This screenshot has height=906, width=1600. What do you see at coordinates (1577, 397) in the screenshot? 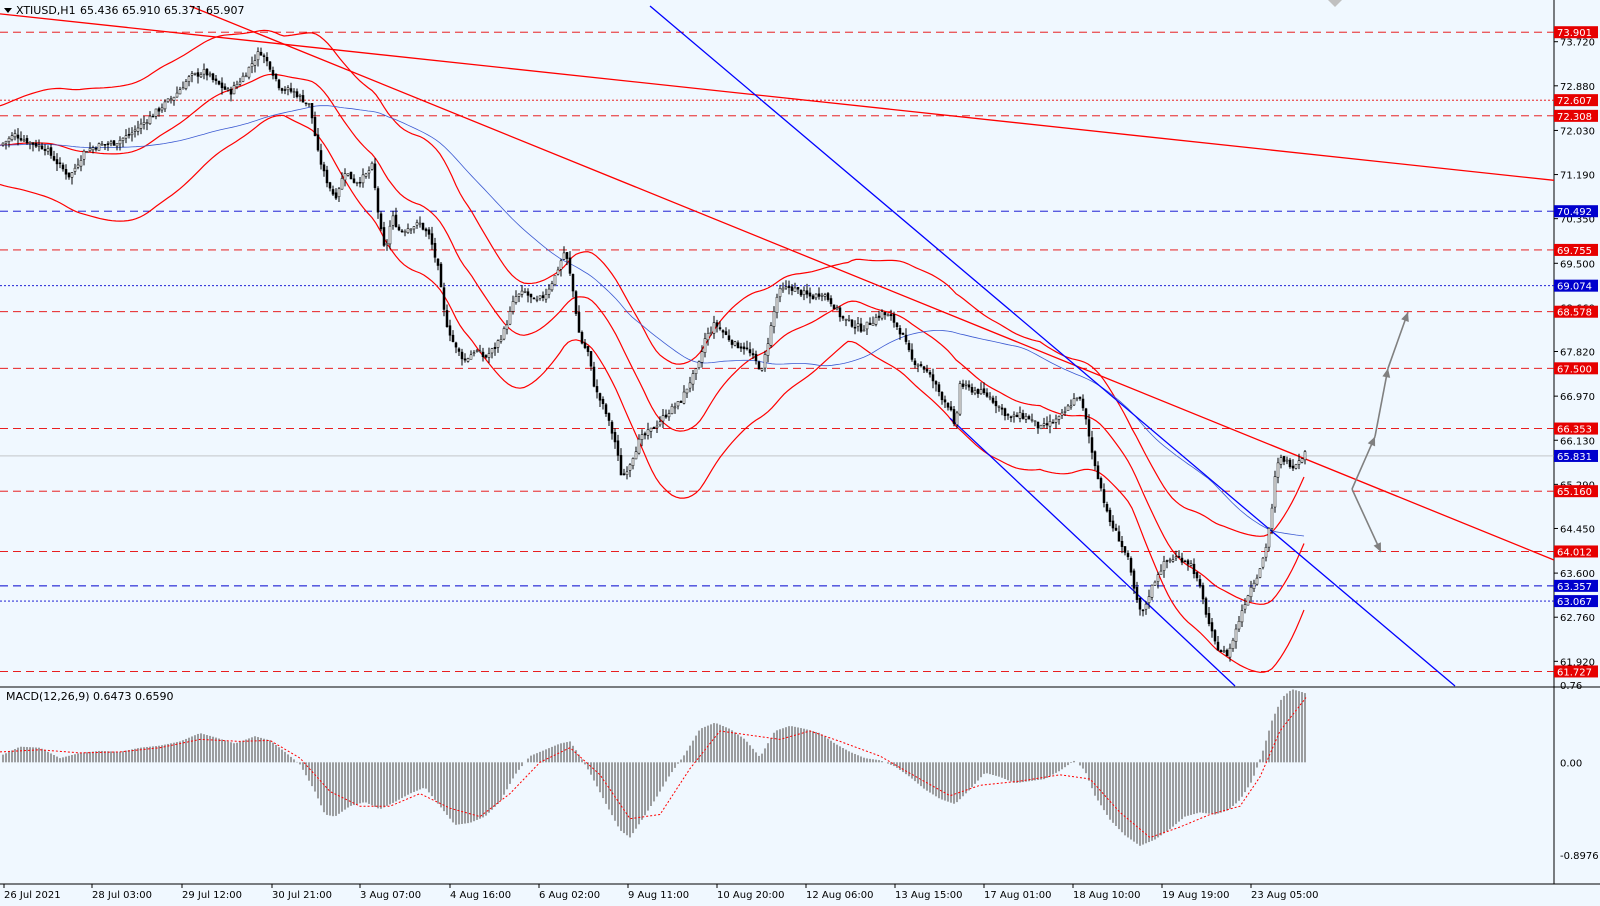
I see `price-tick-label: 66.970` at bounding box center [1577, 397].